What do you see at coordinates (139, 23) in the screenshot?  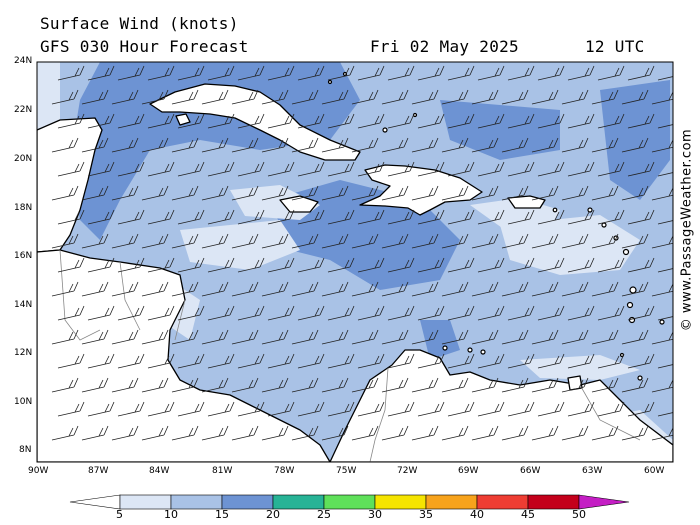 I see `map-title: Surface Wind (knots)` at bounding box center [139, 23].